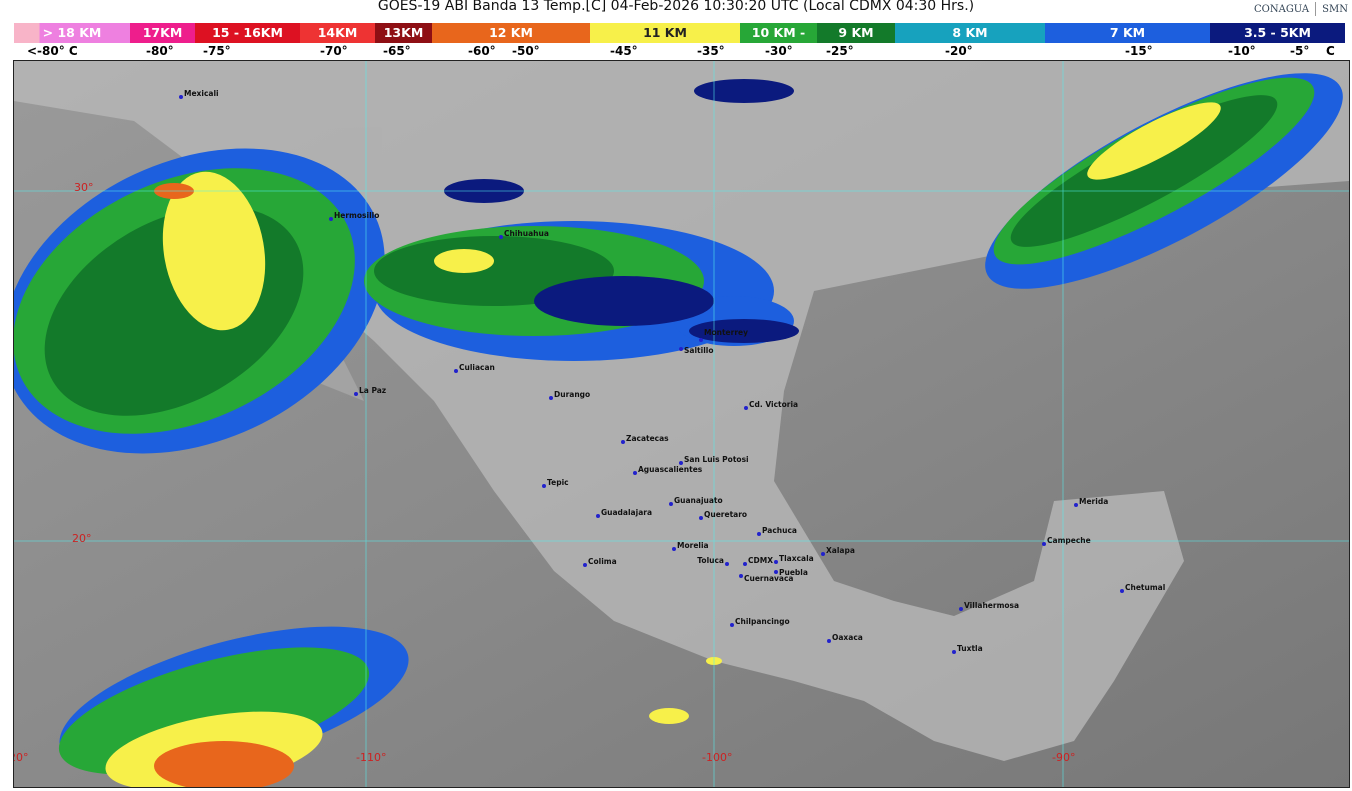 Image resolution: width=1352 pixels, height=791 pixels. I want to click on legend-swatch: 14KM, so click(337, 33).